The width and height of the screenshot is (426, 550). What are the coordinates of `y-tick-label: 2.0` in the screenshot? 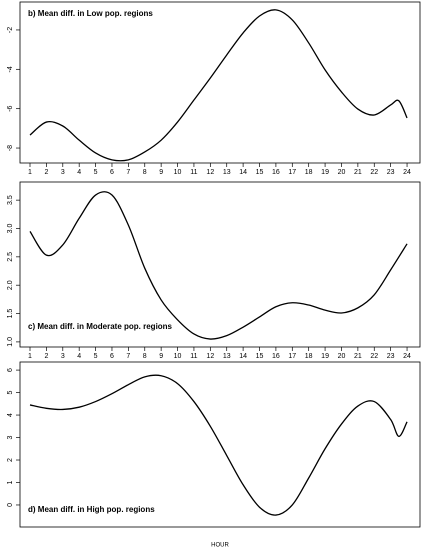 It's located at (10, 285).